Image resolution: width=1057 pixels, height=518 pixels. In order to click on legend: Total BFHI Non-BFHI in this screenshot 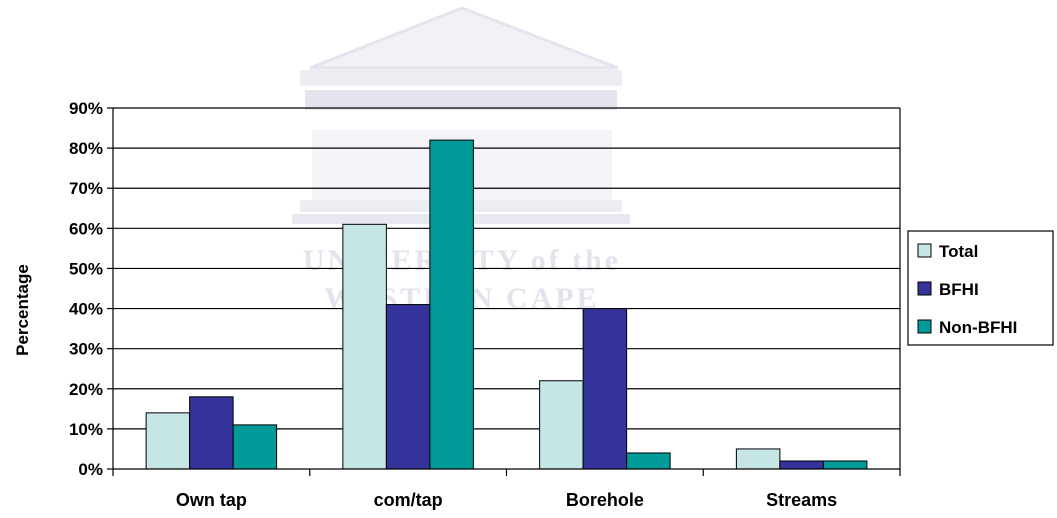, I will do `click(980, 288)`.